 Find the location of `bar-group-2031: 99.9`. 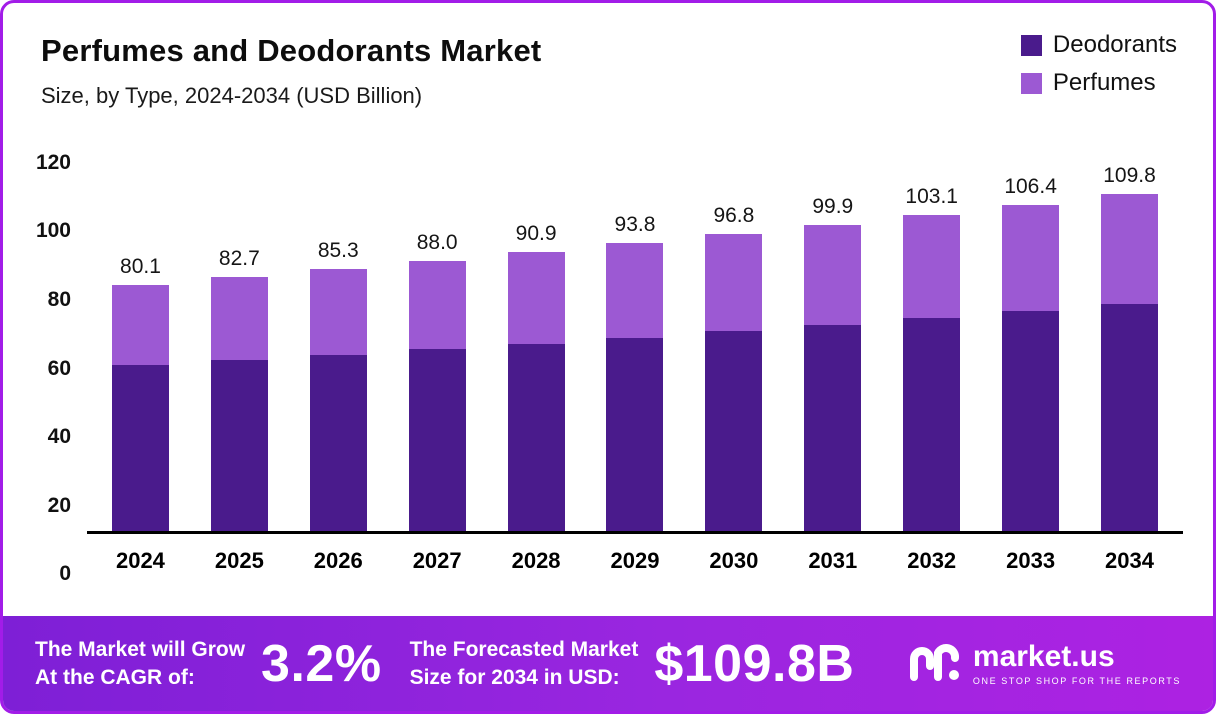

bar-group-2031: 99.9 is located at coordinates (832, 347).